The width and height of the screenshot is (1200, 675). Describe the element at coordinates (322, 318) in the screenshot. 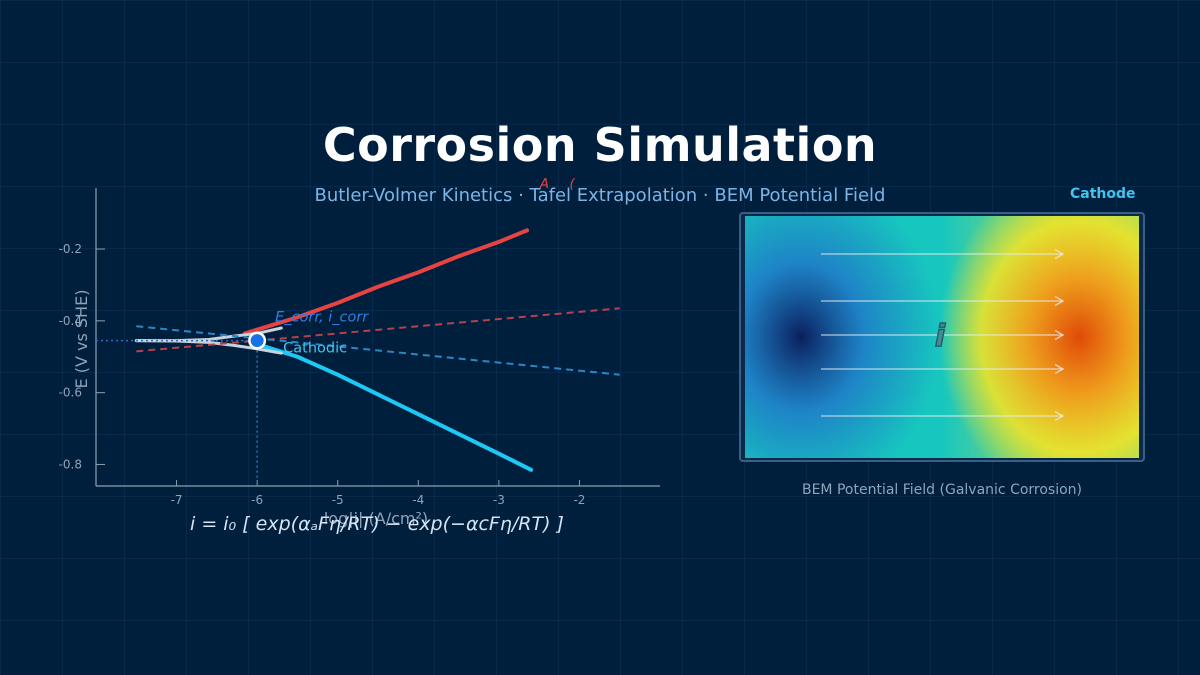

I see `ecorr-annotation: E_corr, i_corr` at that location.